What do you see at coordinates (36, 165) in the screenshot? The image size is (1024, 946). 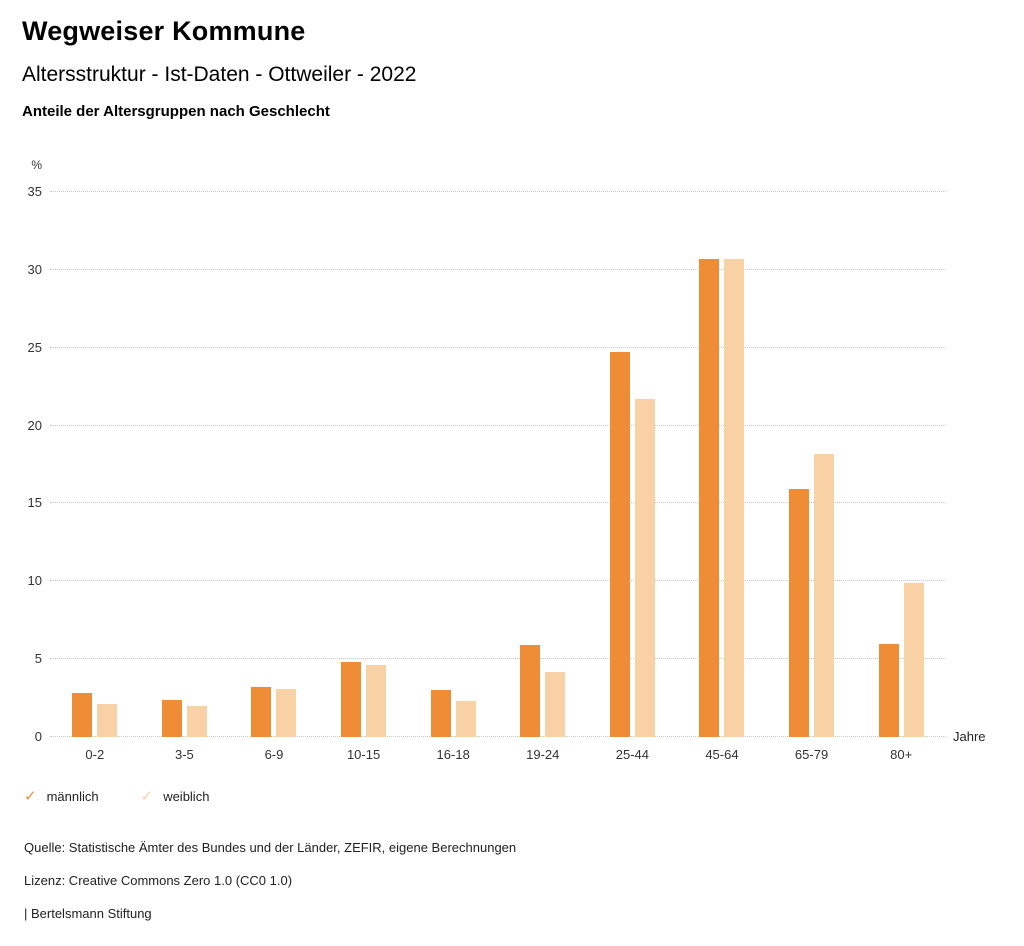 I see `y-axis-unit-label: %` at bounding box center [36, 165].